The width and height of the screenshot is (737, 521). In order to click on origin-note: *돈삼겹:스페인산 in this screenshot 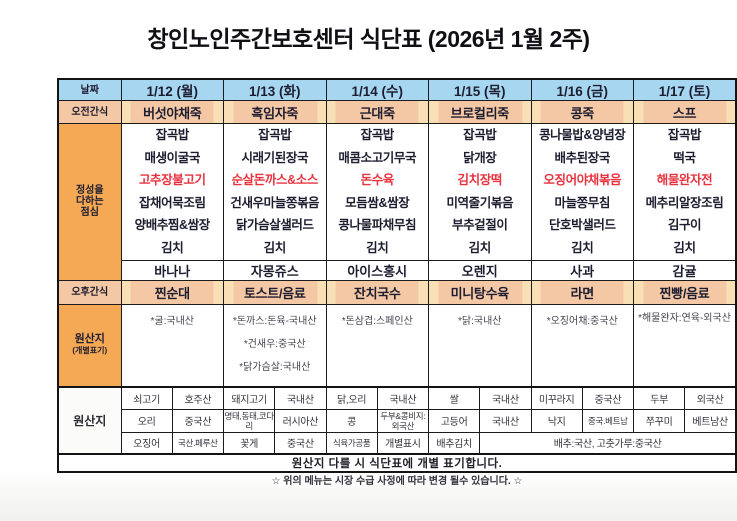, I will do `click(377, 321)`.